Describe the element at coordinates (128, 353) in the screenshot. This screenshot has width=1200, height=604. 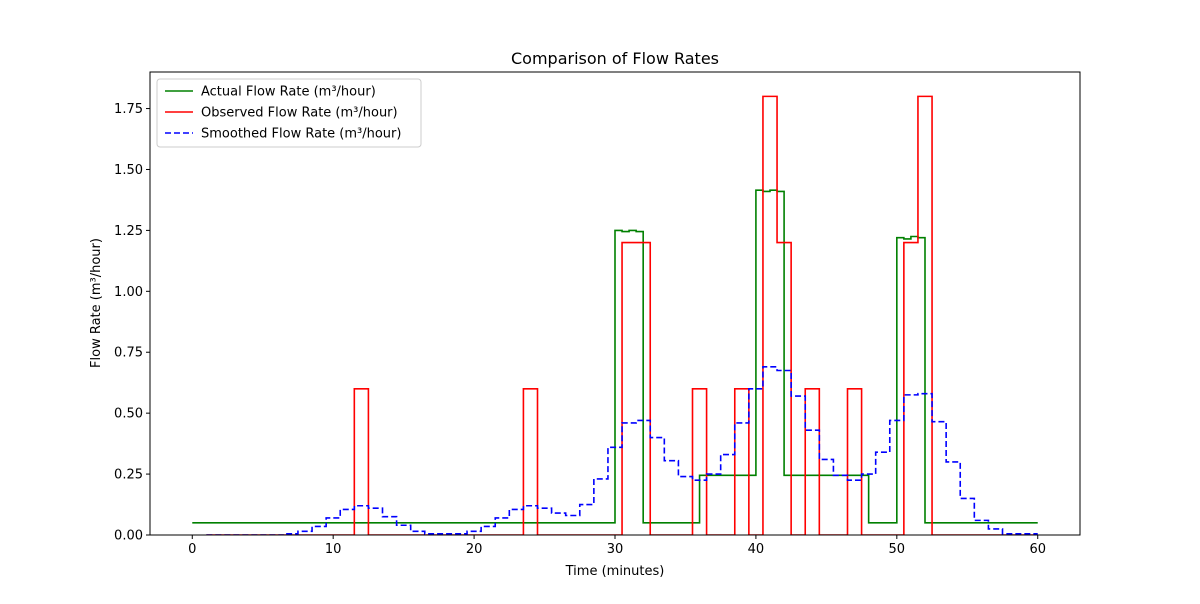
I see `y-tick-label: 0.75` at that location.